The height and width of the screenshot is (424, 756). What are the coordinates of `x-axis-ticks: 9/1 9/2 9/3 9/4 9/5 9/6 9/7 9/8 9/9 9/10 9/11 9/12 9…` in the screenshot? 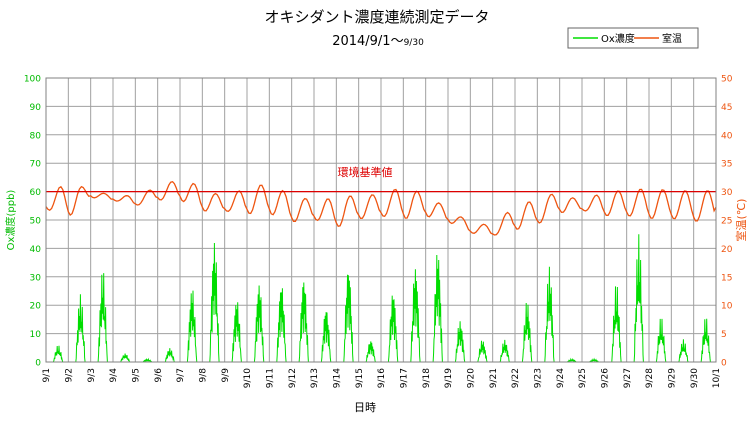 It's located at (382, 378).